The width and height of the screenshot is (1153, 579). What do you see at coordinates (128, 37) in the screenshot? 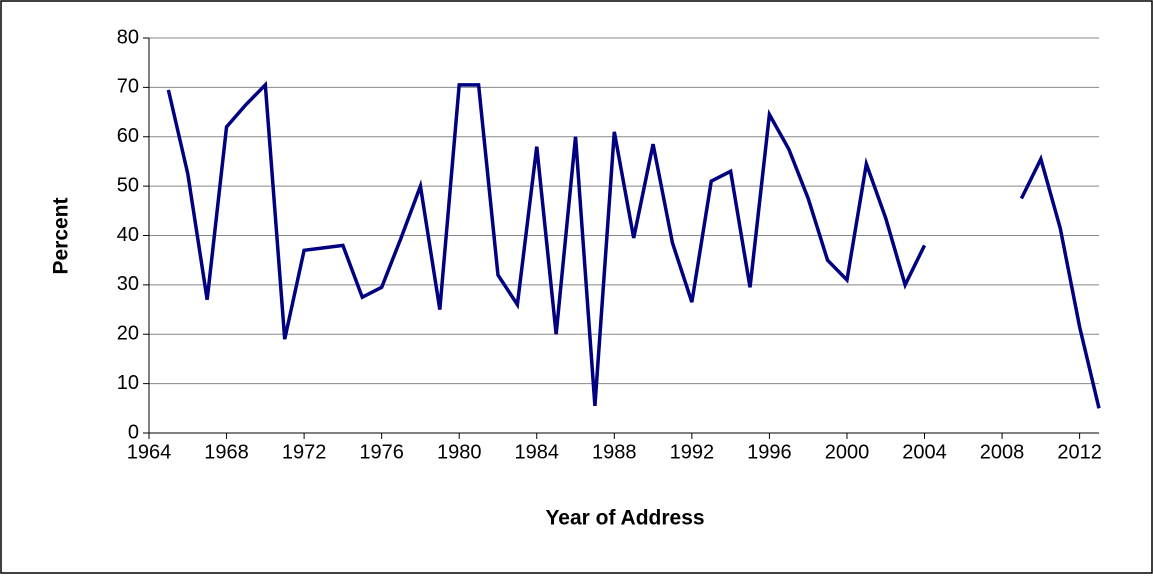
I see `y-tick-label: 80` at bounding box center [128, 37].